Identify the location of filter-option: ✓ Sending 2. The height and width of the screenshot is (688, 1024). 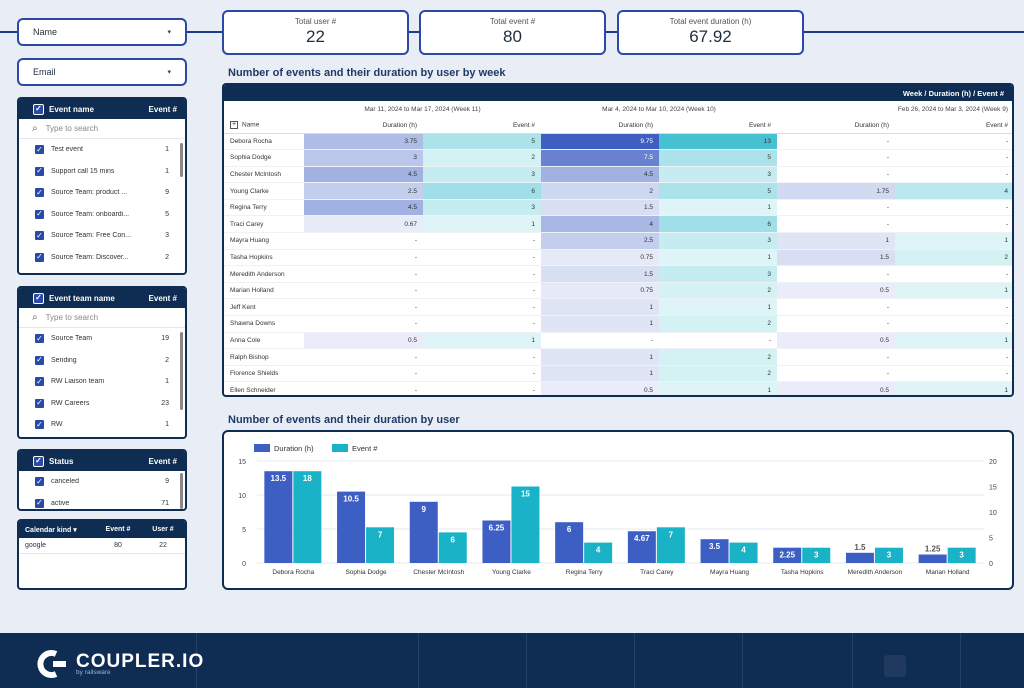
(102, 361).